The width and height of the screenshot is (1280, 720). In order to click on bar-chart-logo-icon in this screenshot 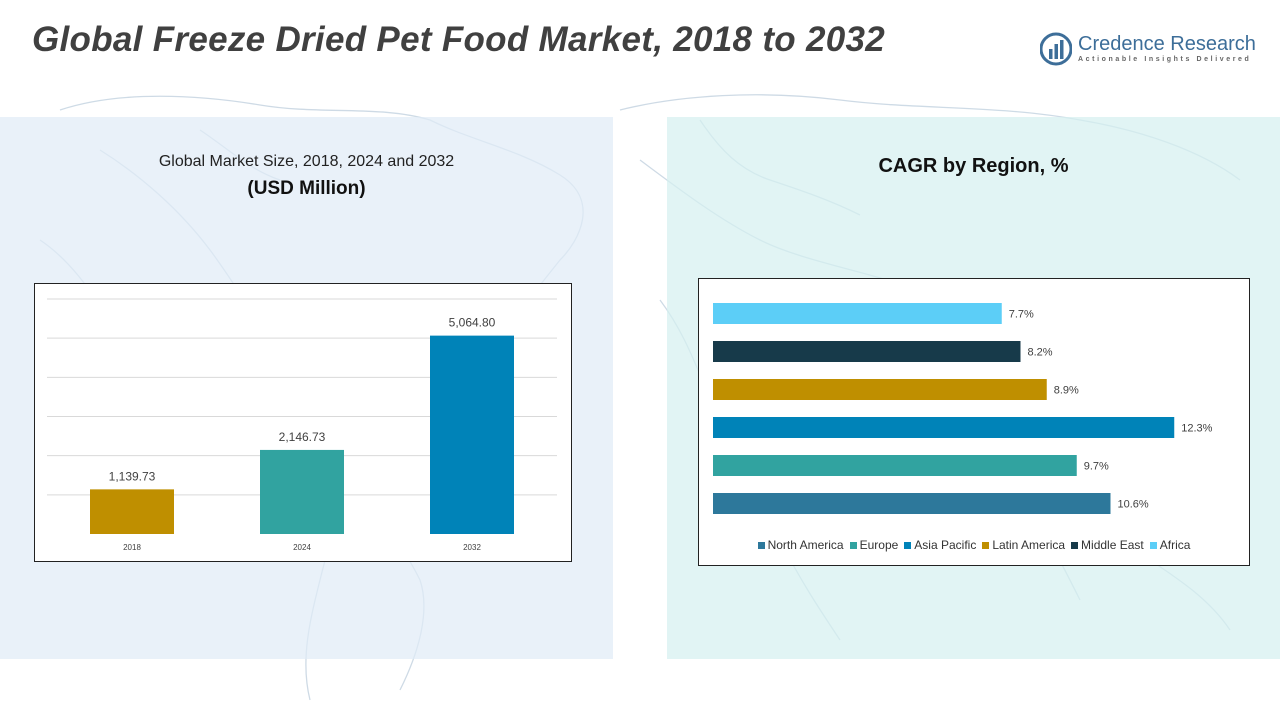, I will do `click(1056, 49)`.